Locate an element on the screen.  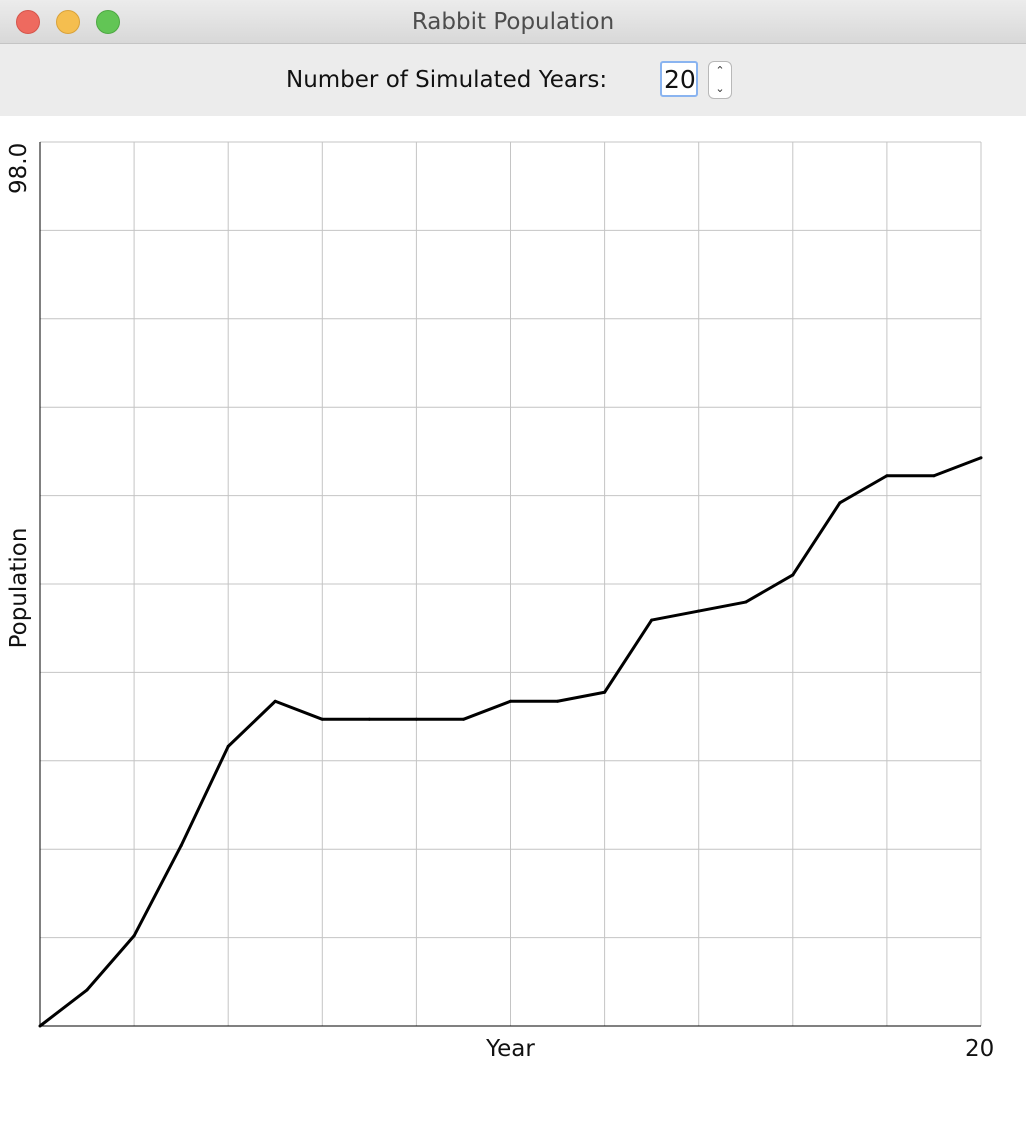
years-stepper: ⌃ ⌄ is located at coordinates (720, 80).